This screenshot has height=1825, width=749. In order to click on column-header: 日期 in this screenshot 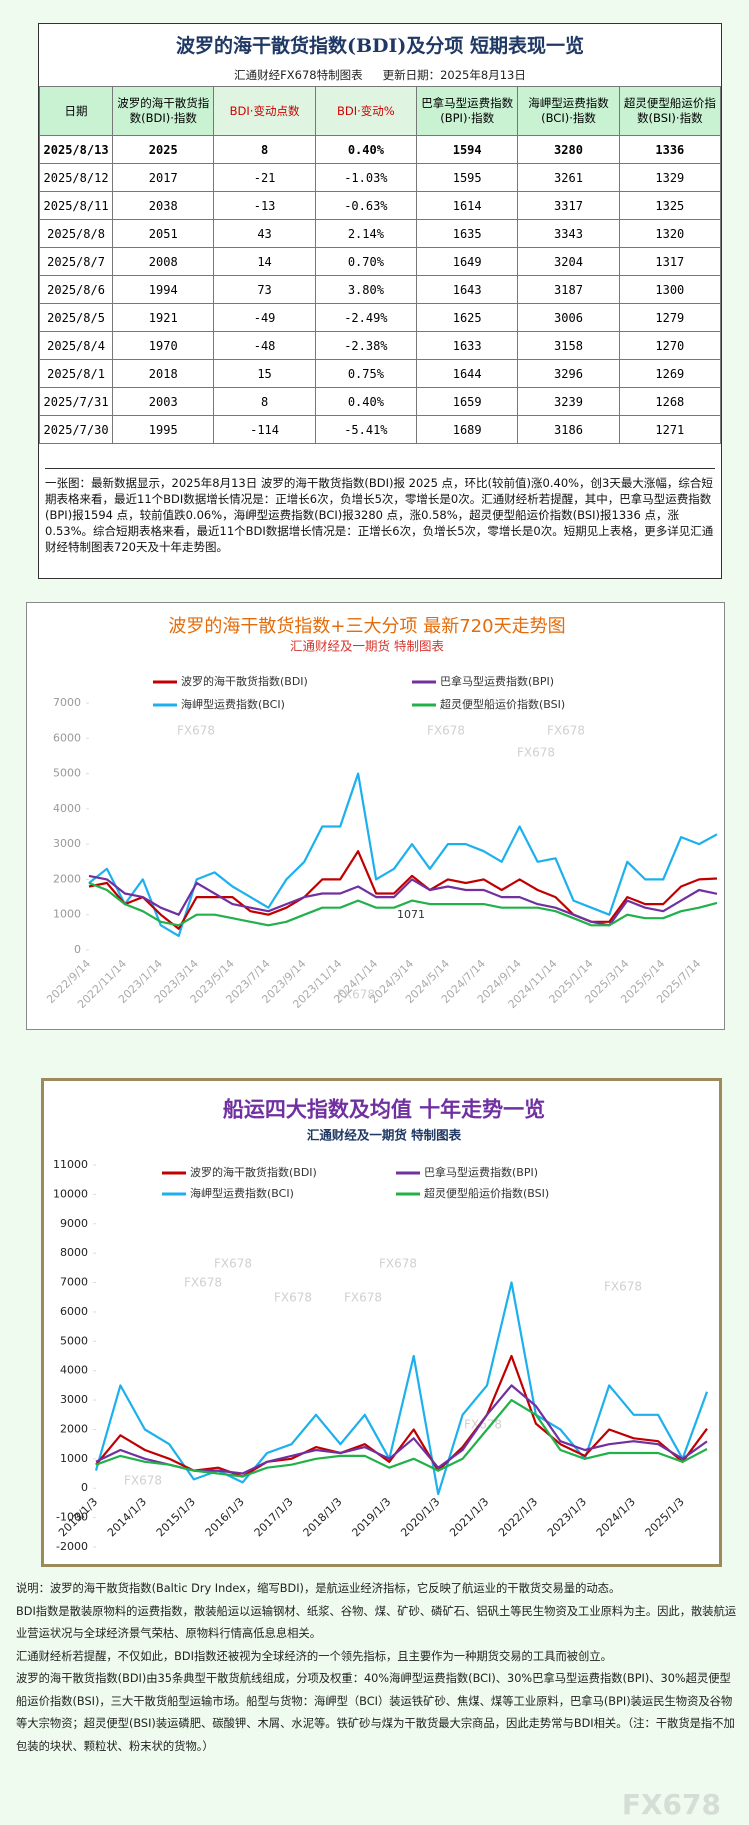, I will do `click(76, 111)`.